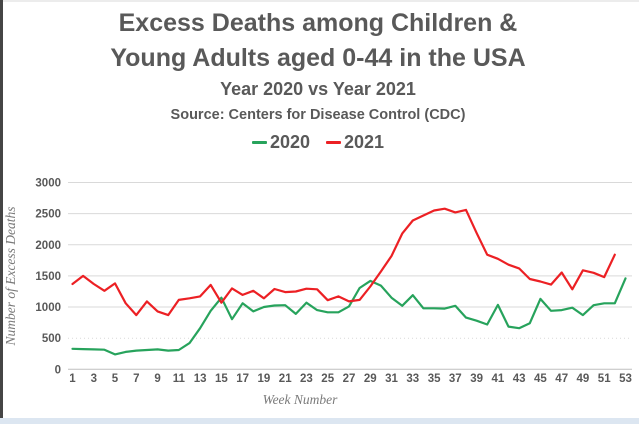 Image resolution: width=639 pixels, height=424 pixels. What do you see at coordinates (264, 379) in the screenshot?
I see `x-tick-19: 19` at bounding box center [264, 379].